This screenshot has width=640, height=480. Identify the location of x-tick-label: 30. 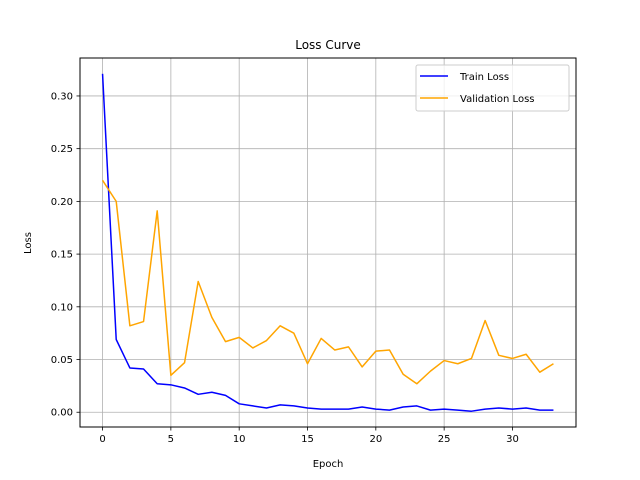
(512, 439).